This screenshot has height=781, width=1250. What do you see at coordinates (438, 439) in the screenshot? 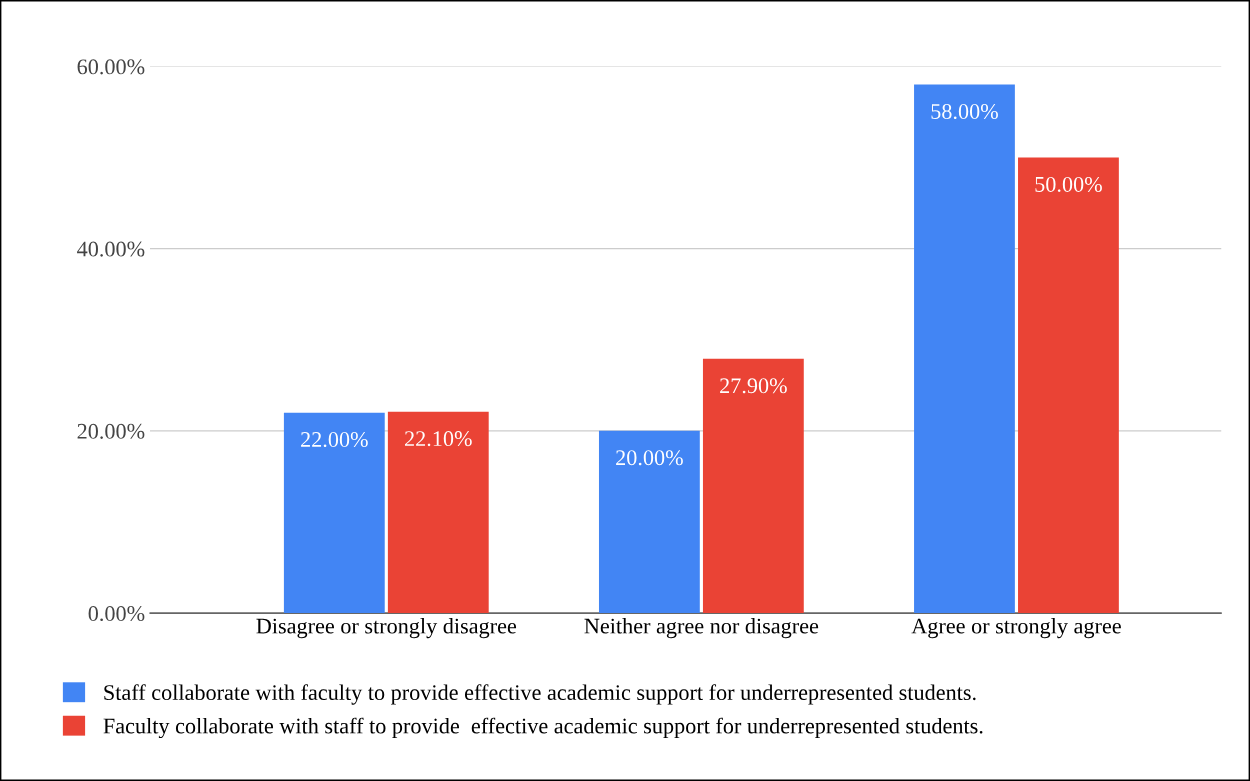
I see `data-label: 22.10%` at bounding box center [438, 439].